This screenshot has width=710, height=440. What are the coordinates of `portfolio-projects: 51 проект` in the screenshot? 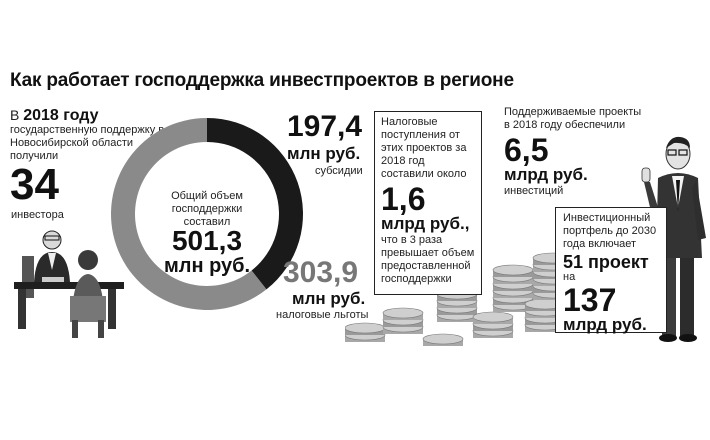 It's located at (606, 262).